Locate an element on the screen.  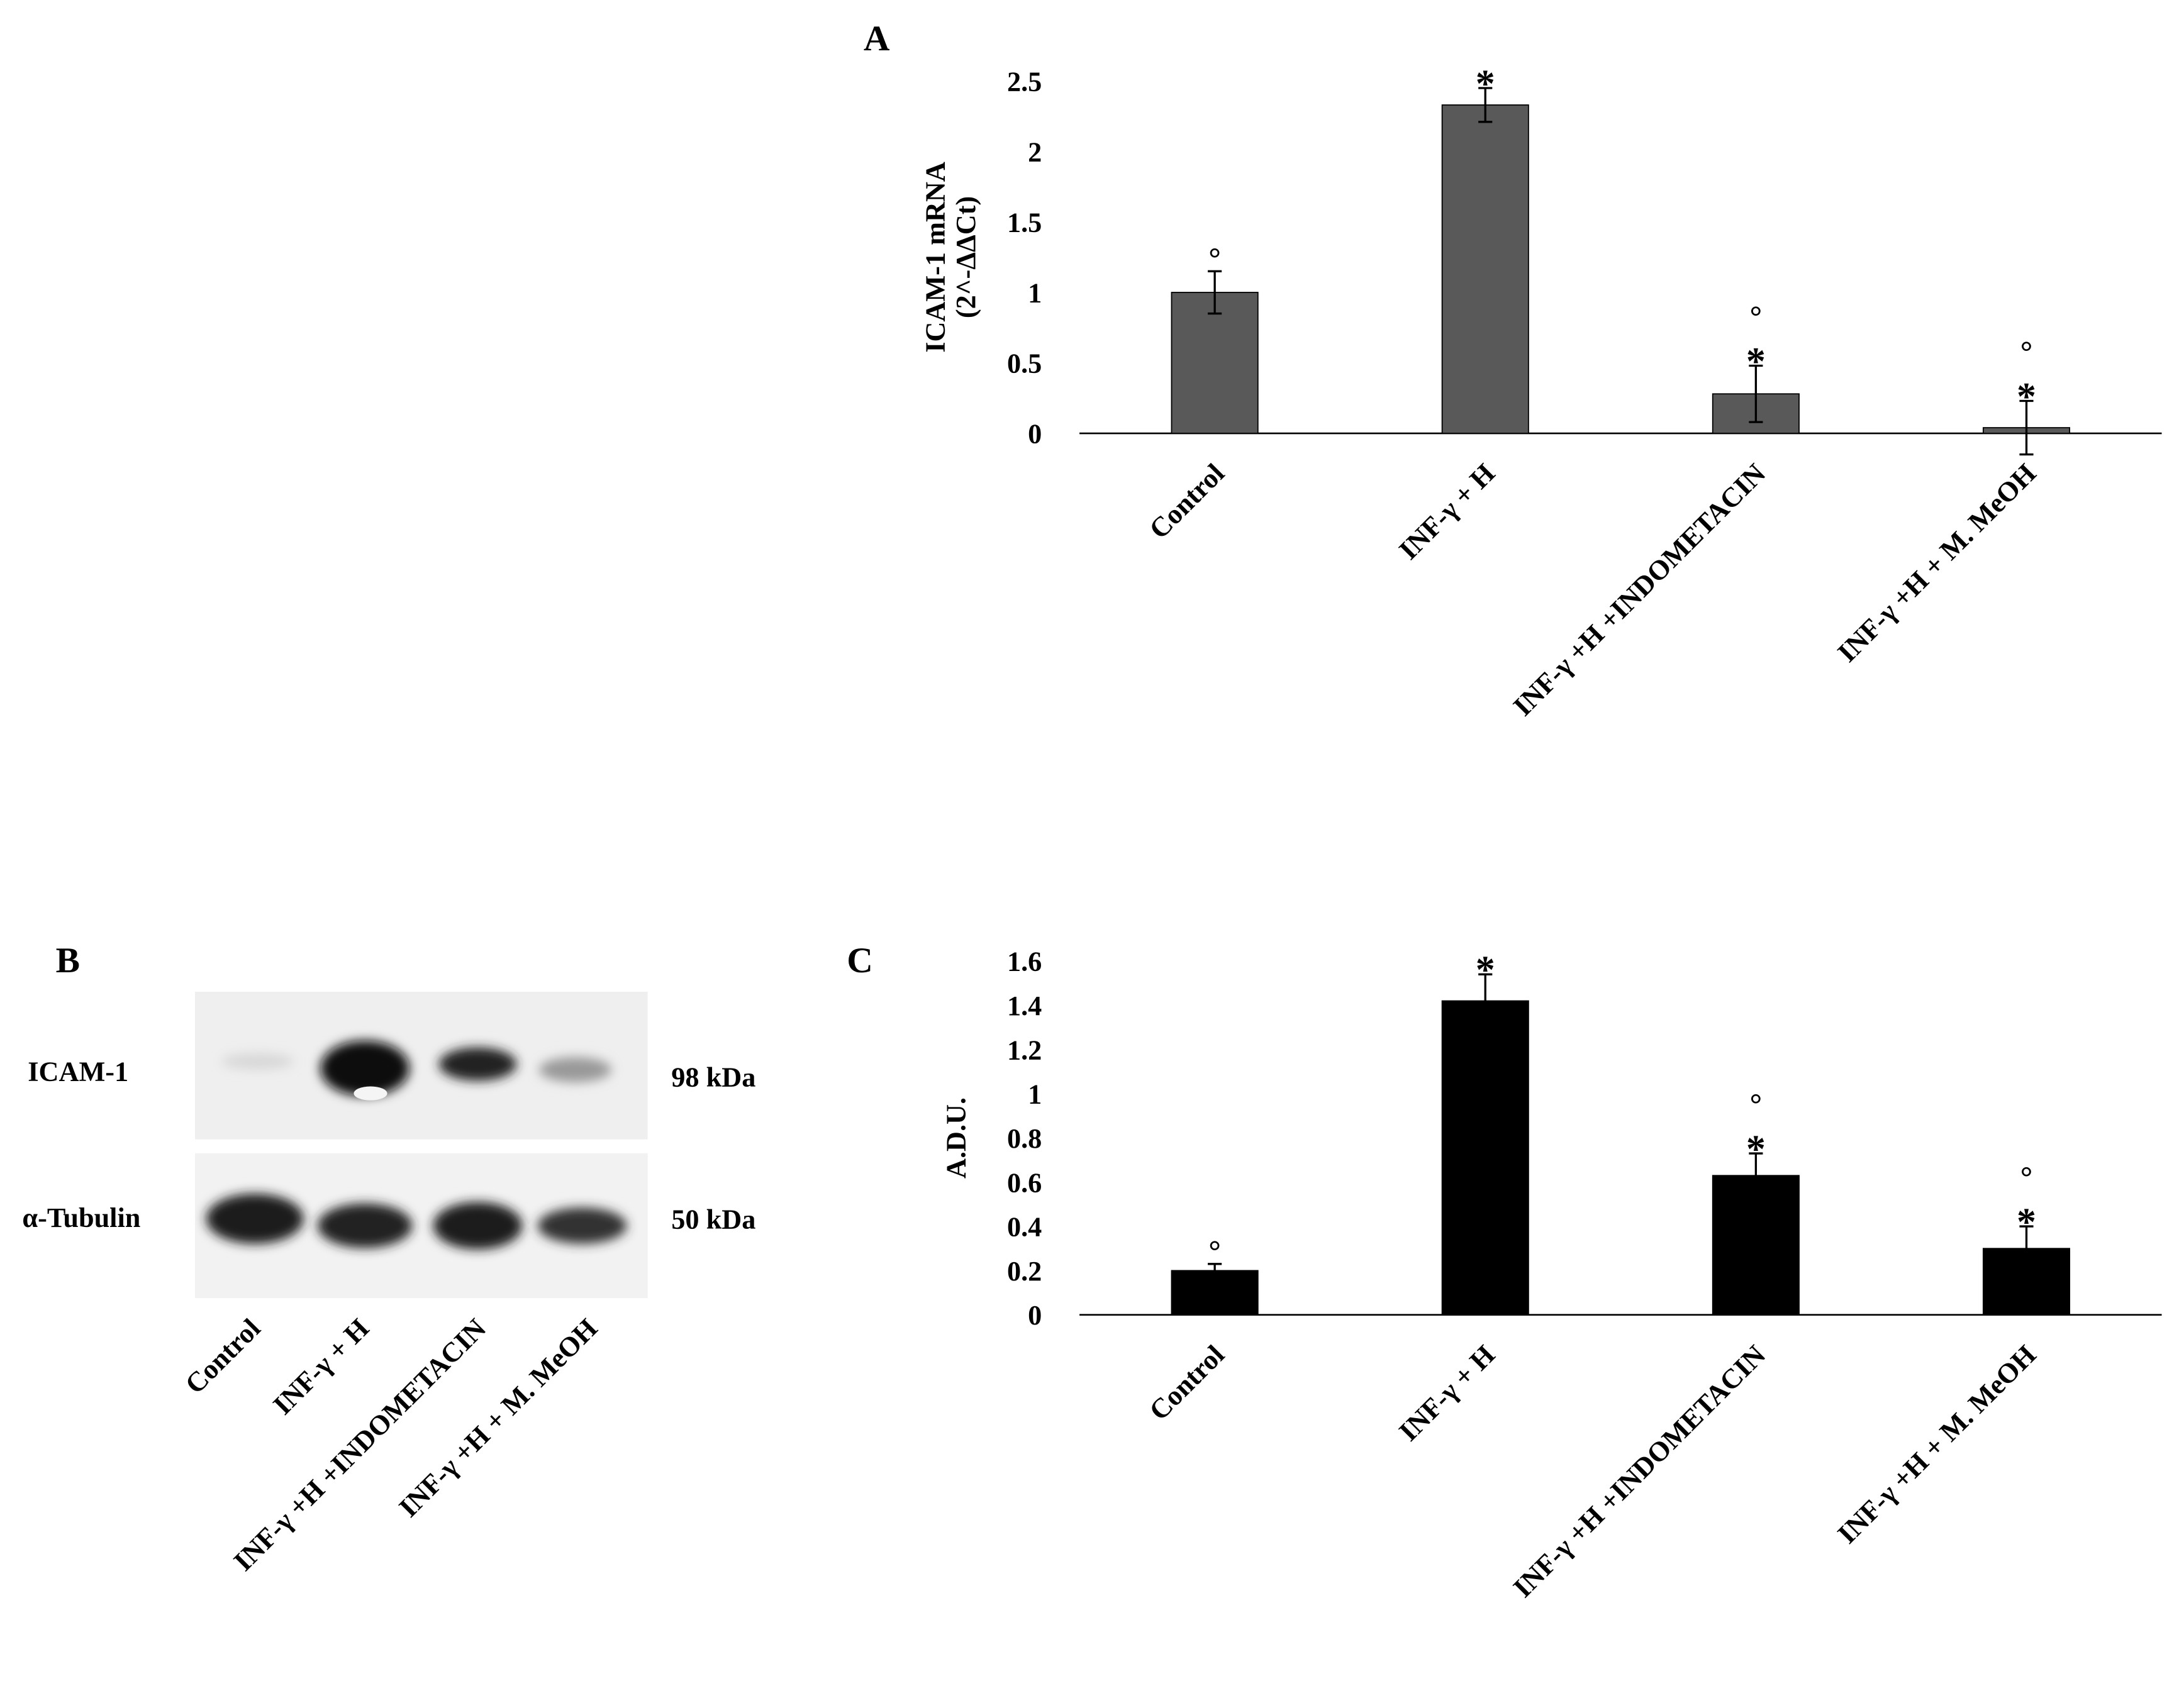
y-tick-label: 1.4 is located at coordinates (1024, 1006).